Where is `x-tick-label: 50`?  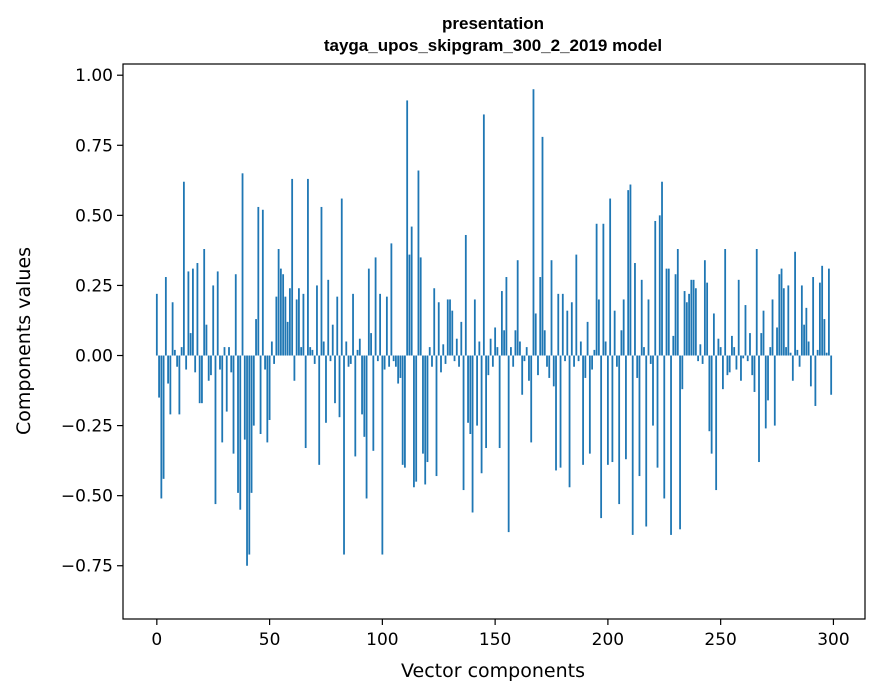
x-tick-label: 50 is located at coordinates (270, 640).